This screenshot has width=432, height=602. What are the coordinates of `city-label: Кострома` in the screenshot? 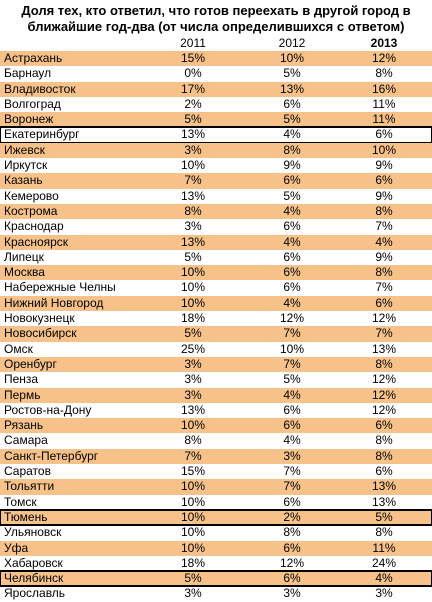 It's located at (31, 210).